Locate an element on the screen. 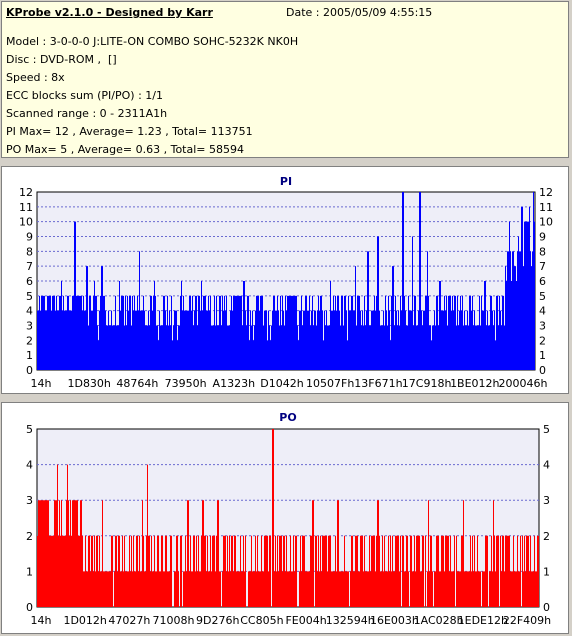 This screenshot has height=636, width=572. po-chart-x-tick: CC805h is located at coordinates (261, 620).